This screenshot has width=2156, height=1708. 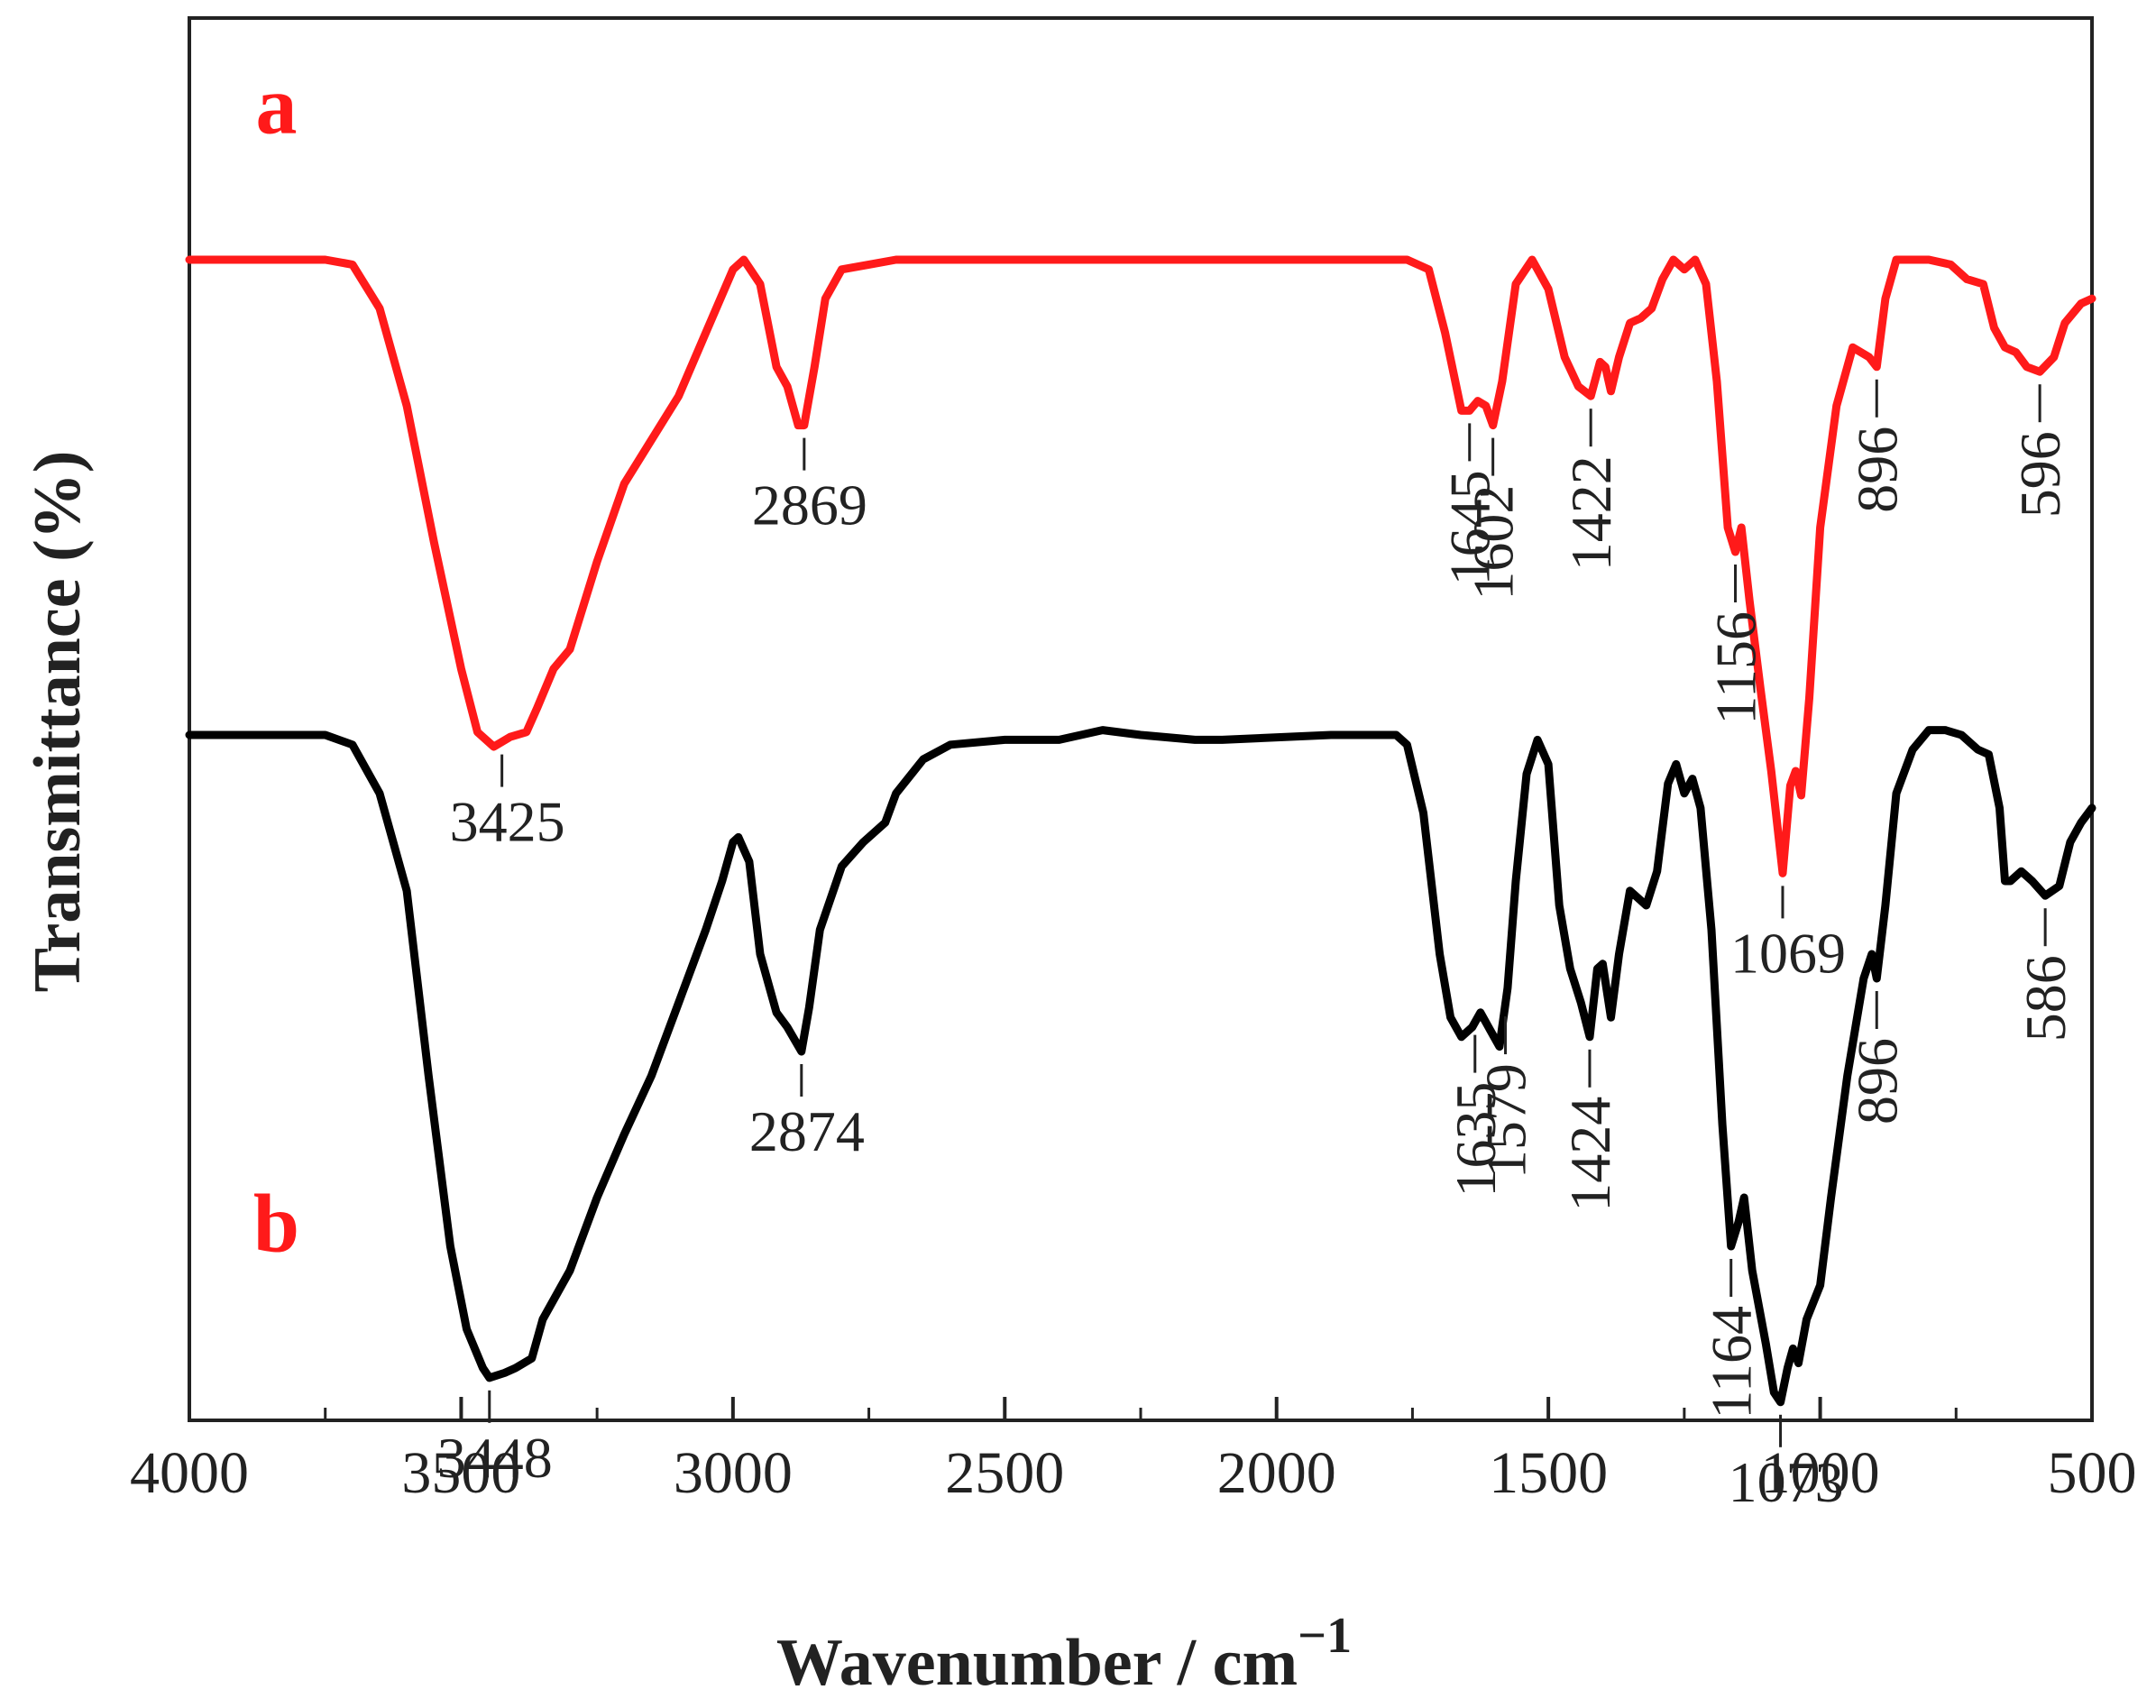 What do you see at coordinates (1037, 1663) in the screenshot?
I see `x-axis-title-main: Wavenumber / cm` at bounding box center [1037, 1663].